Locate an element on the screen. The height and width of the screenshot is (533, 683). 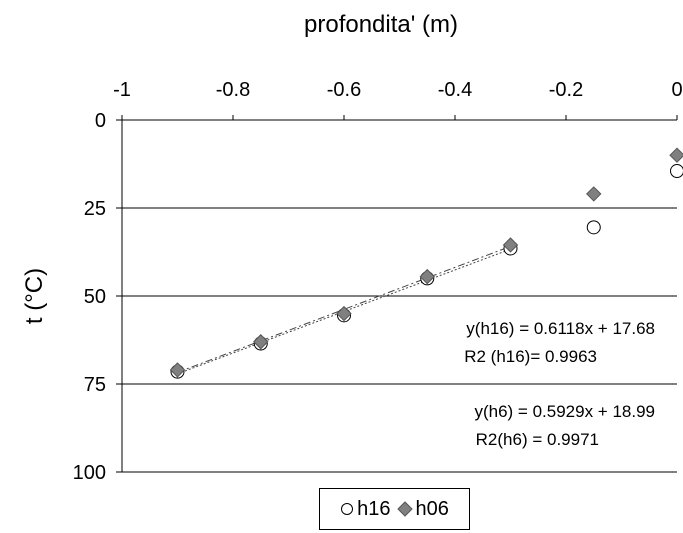
trend-equation-h06: y(h6) = 0.5929x + 18.99 is located at coordinates (564, 411).